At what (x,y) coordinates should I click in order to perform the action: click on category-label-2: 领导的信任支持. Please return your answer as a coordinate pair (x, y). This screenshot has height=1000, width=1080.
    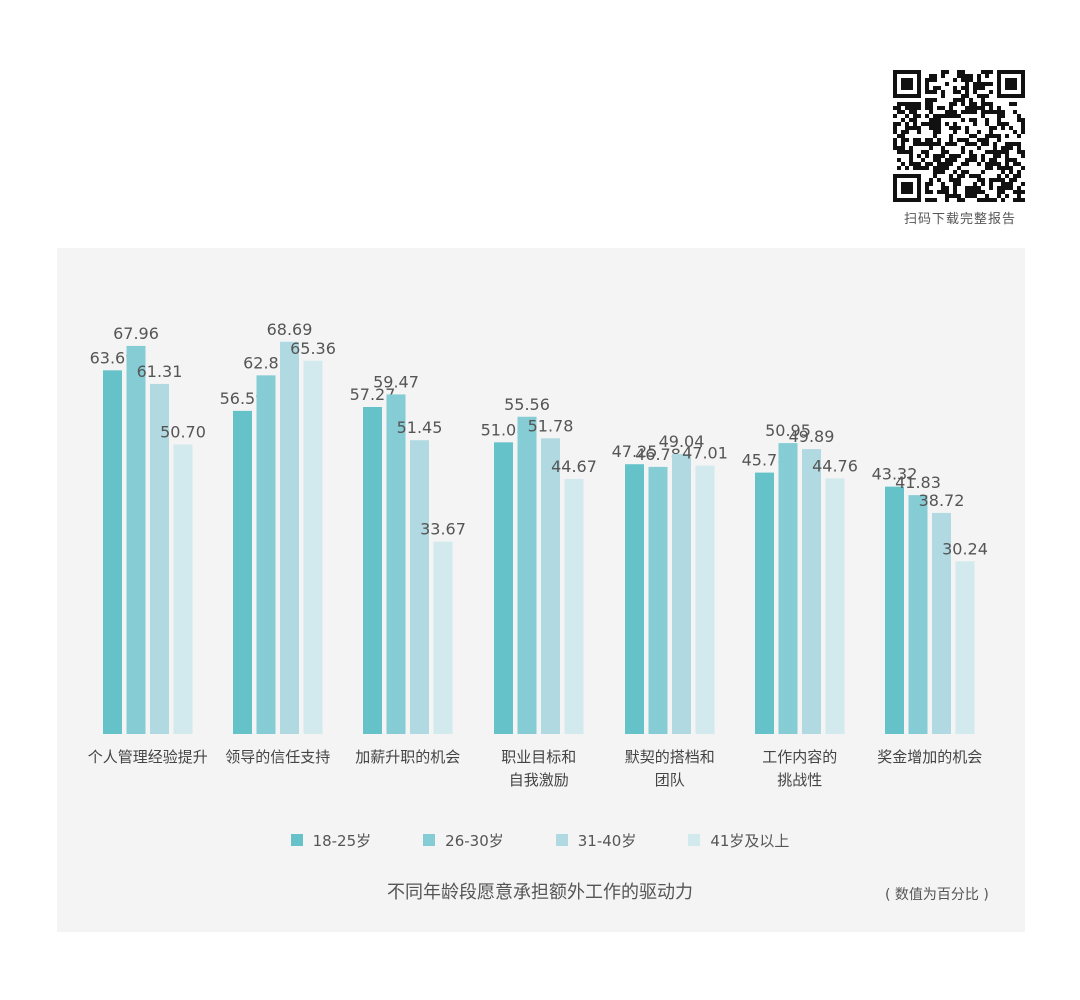
    Looking at the image, I should click on (277, 757).